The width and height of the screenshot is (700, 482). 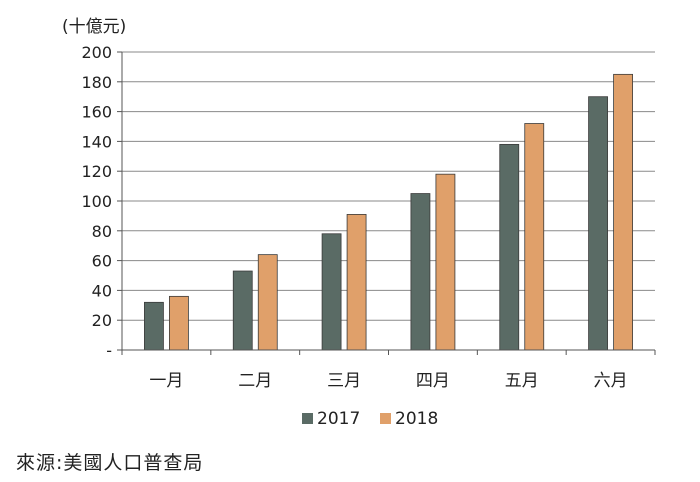 What do you see at coordinates (102, 290) in the screenshot?
I see `y-tick-label: 40` at bounding box center [102, 290].